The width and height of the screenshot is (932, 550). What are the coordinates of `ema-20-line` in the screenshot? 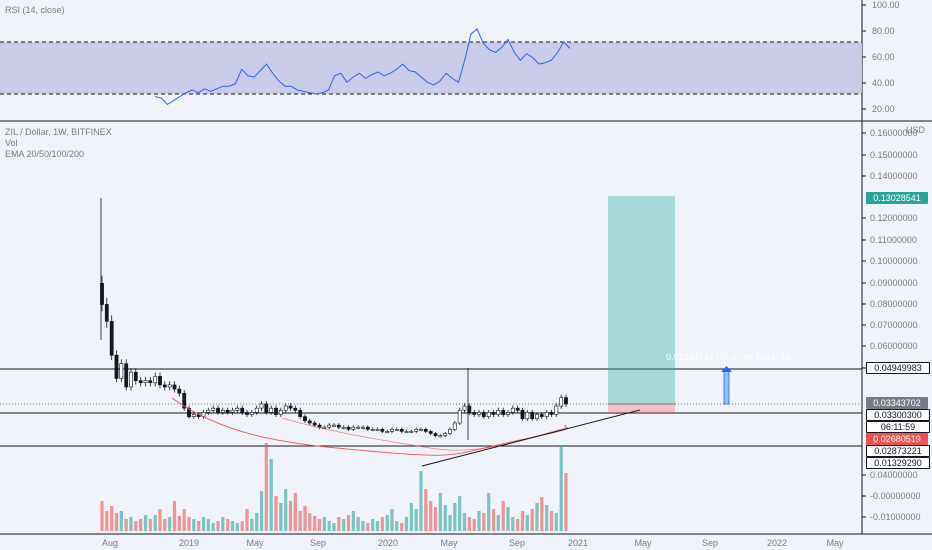 It's located at (369, 426).